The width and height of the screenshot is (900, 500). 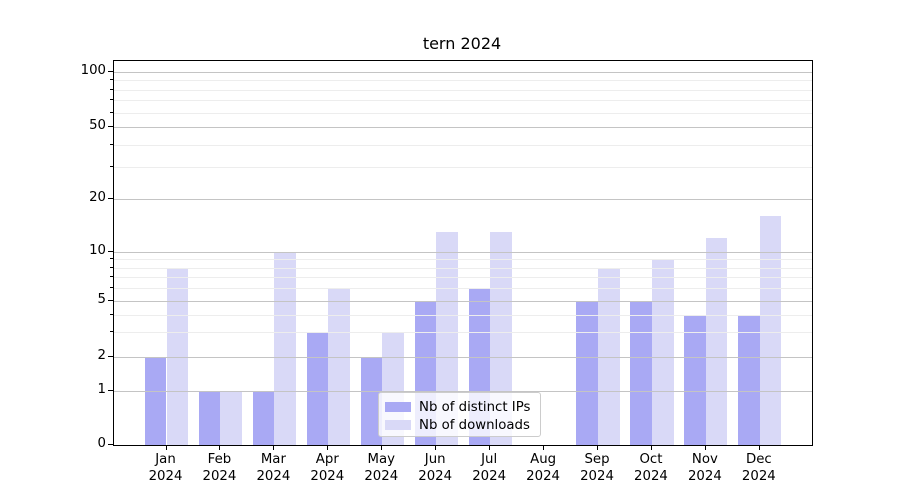 I want to click on bar-downloads-Jul, so click(x=501, y=338).